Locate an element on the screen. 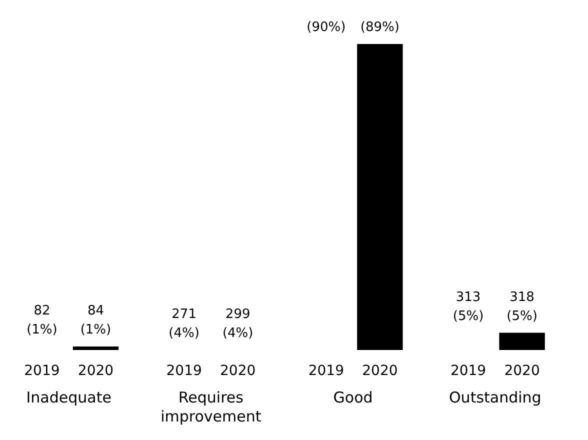 This screenshot has width=588, height=440. series-label: 2020 is located at coordinates (96, 371).